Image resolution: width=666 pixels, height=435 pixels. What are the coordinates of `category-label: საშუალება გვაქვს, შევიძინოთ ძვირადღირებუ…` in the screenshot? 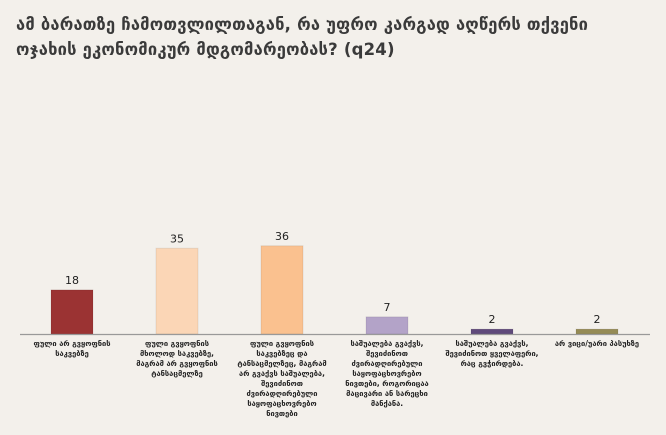 It's located at (387, 373).